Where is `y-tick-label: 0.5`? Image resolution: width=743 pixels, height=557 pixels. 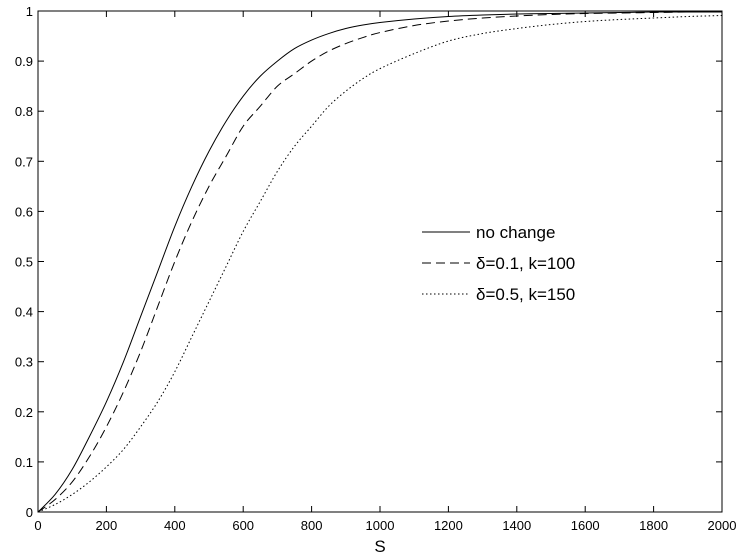
y-tick-label: 0.5 is located at coordinates (24, 262).